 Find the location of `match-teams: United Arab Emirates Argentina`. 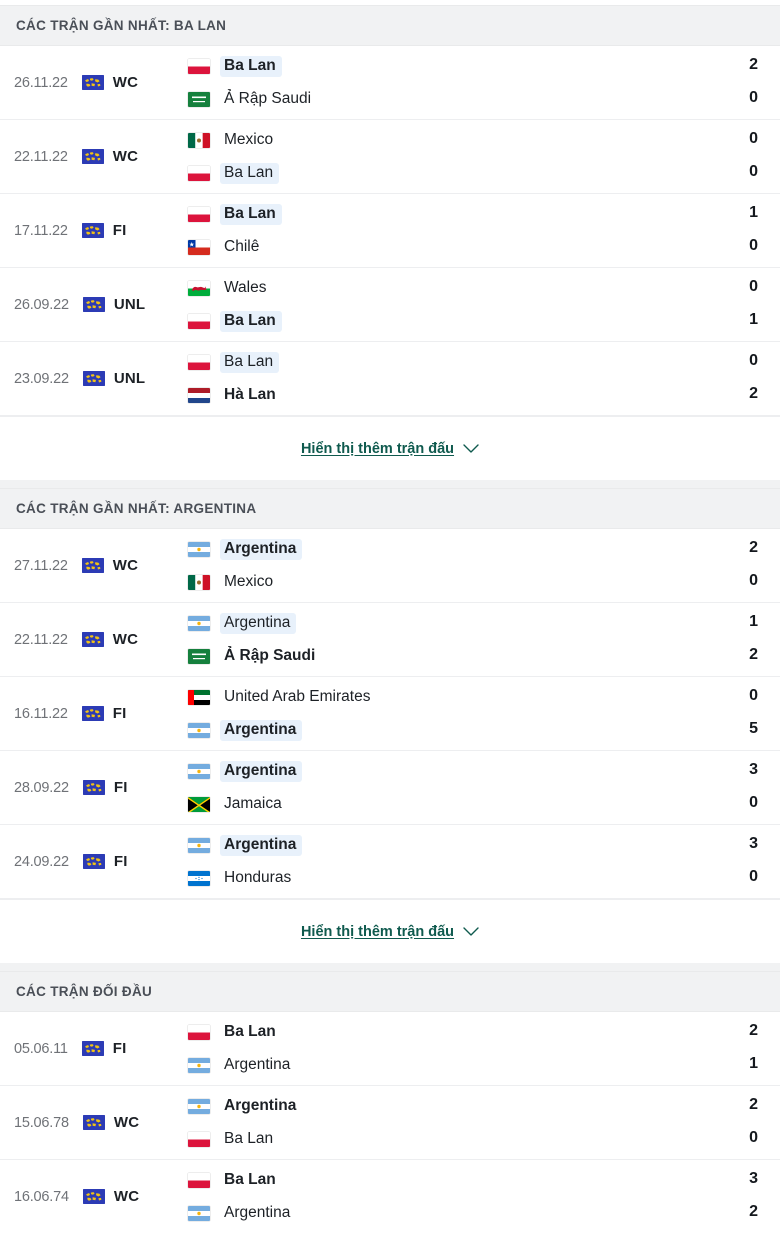

match-teams: United Arab Emirates Argentina is located at coordinates (444, 713).